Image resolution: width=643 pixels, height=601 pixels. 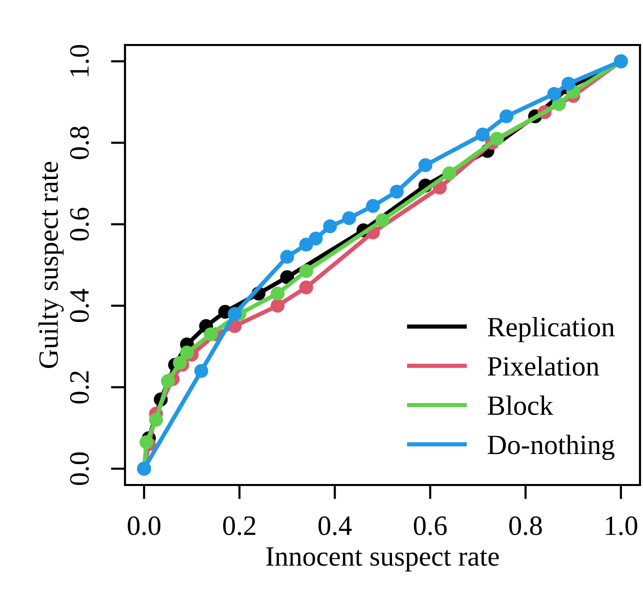 What do you see at coordinates (79, 305) in the screenshot?
I see `y-tick-label: 0.4` at bounding box center [79, 305].